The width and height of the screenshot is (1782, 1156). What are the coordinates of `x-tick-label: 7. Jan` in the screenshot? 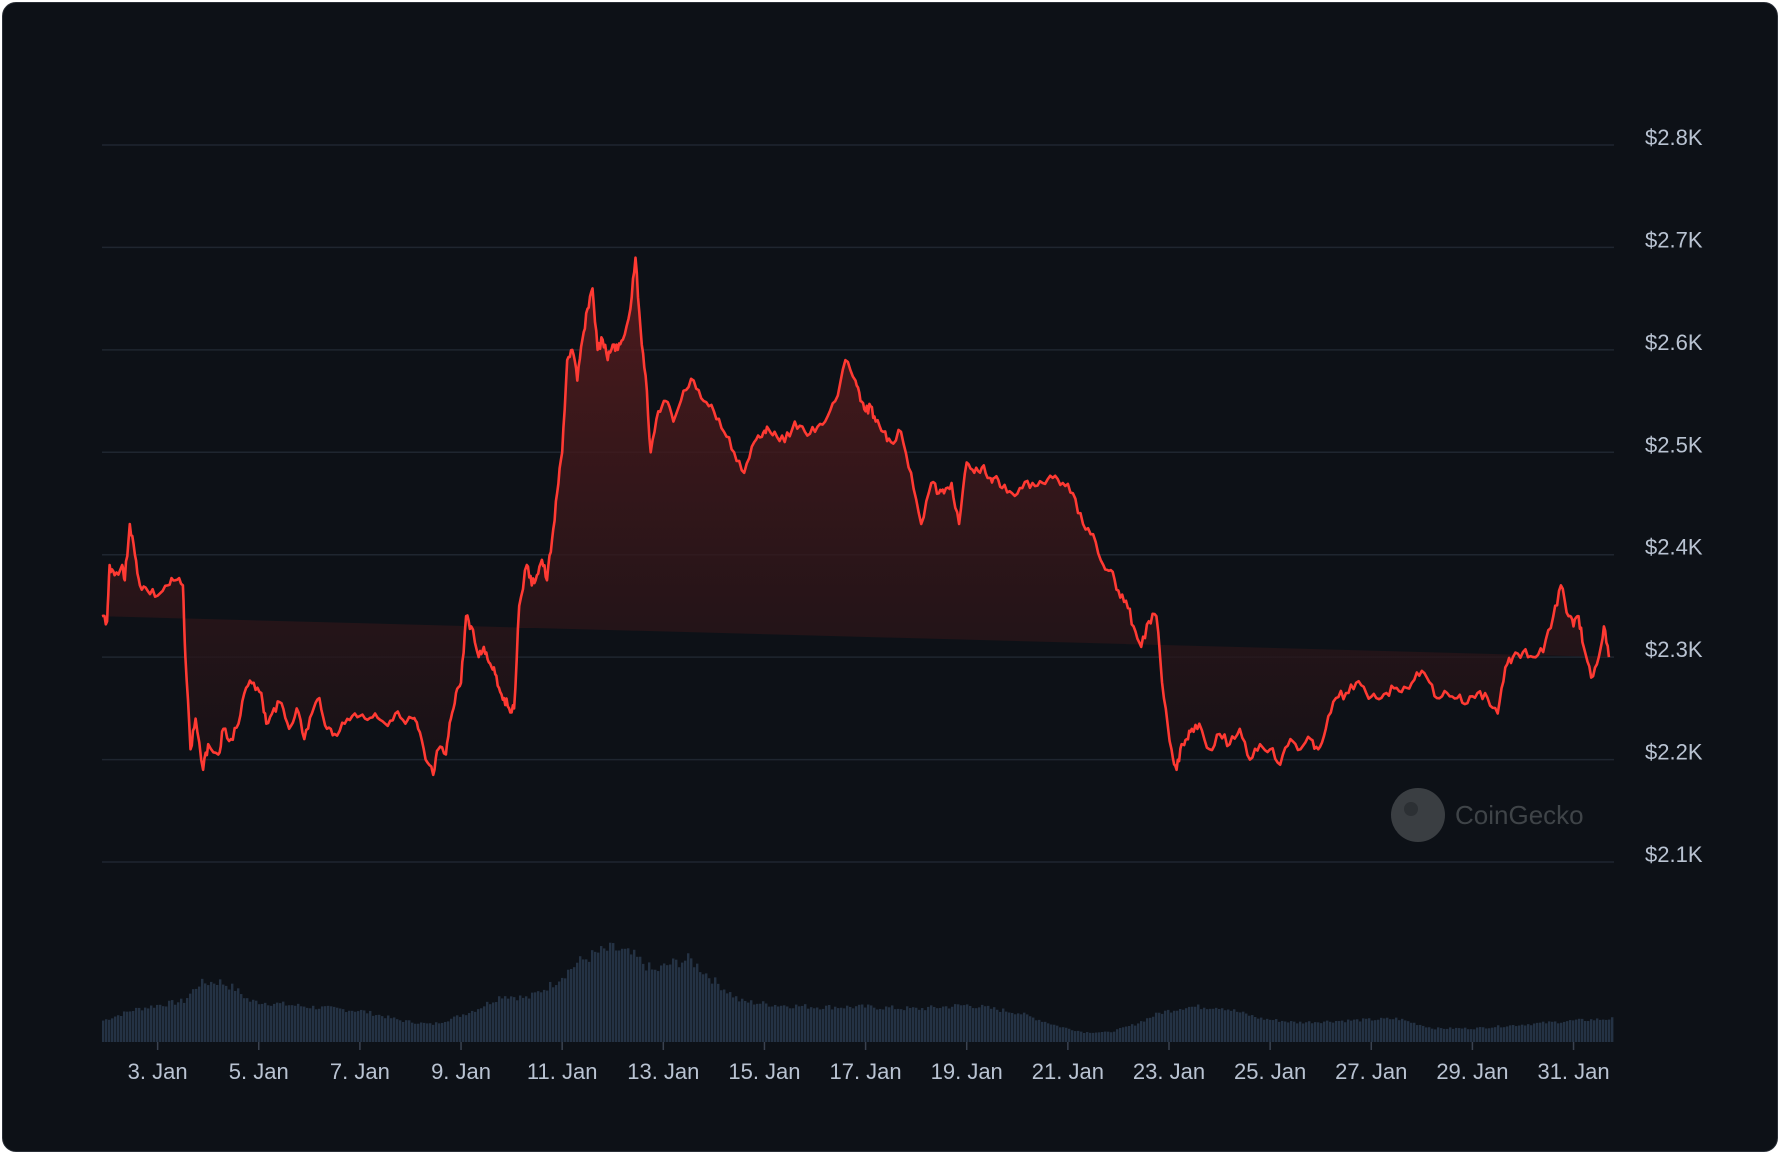 It's located at (360, 1071).